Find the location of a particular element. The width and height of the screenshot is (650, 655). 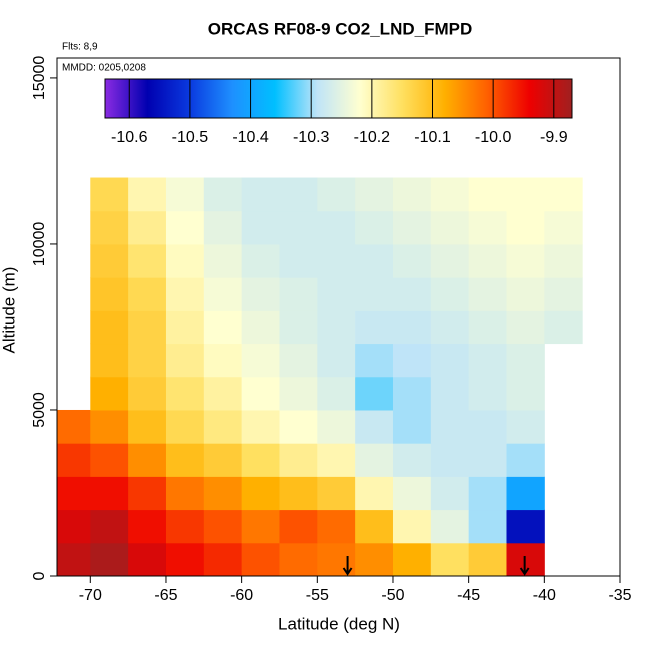

x-axis-label: Latitude (deg N) is located at coordinates (339, 623).